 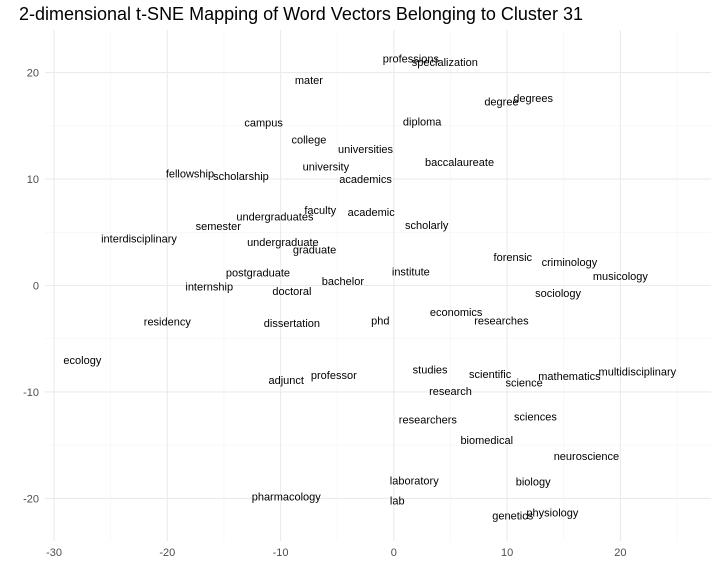 What do you see at coordinates (287, 497) in the screenshot?
I see `word-label: pharmacology` at bounding box center [287, 497].